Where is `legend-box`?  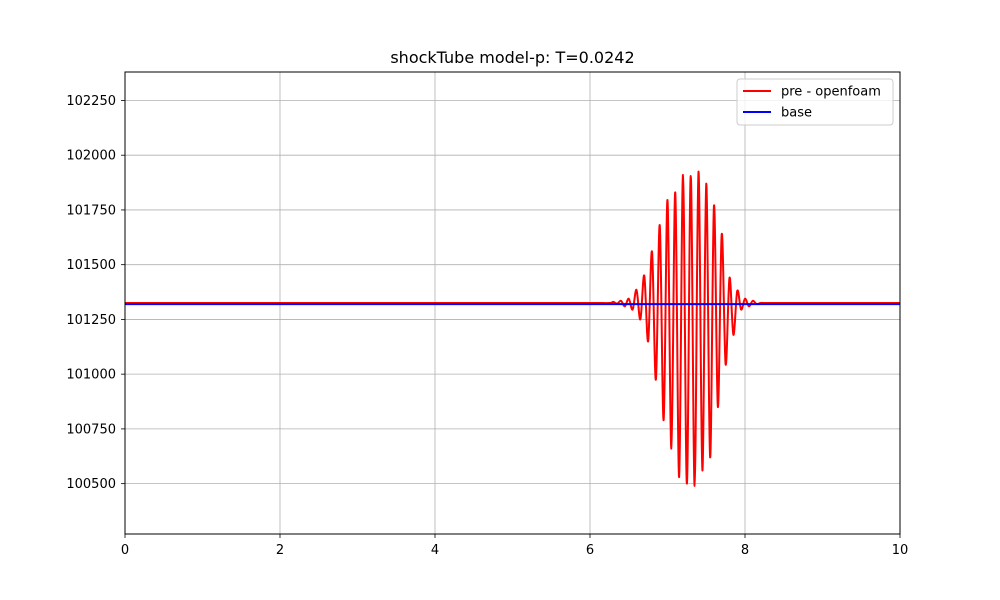 legend-box is located at coordinates (815, 102).